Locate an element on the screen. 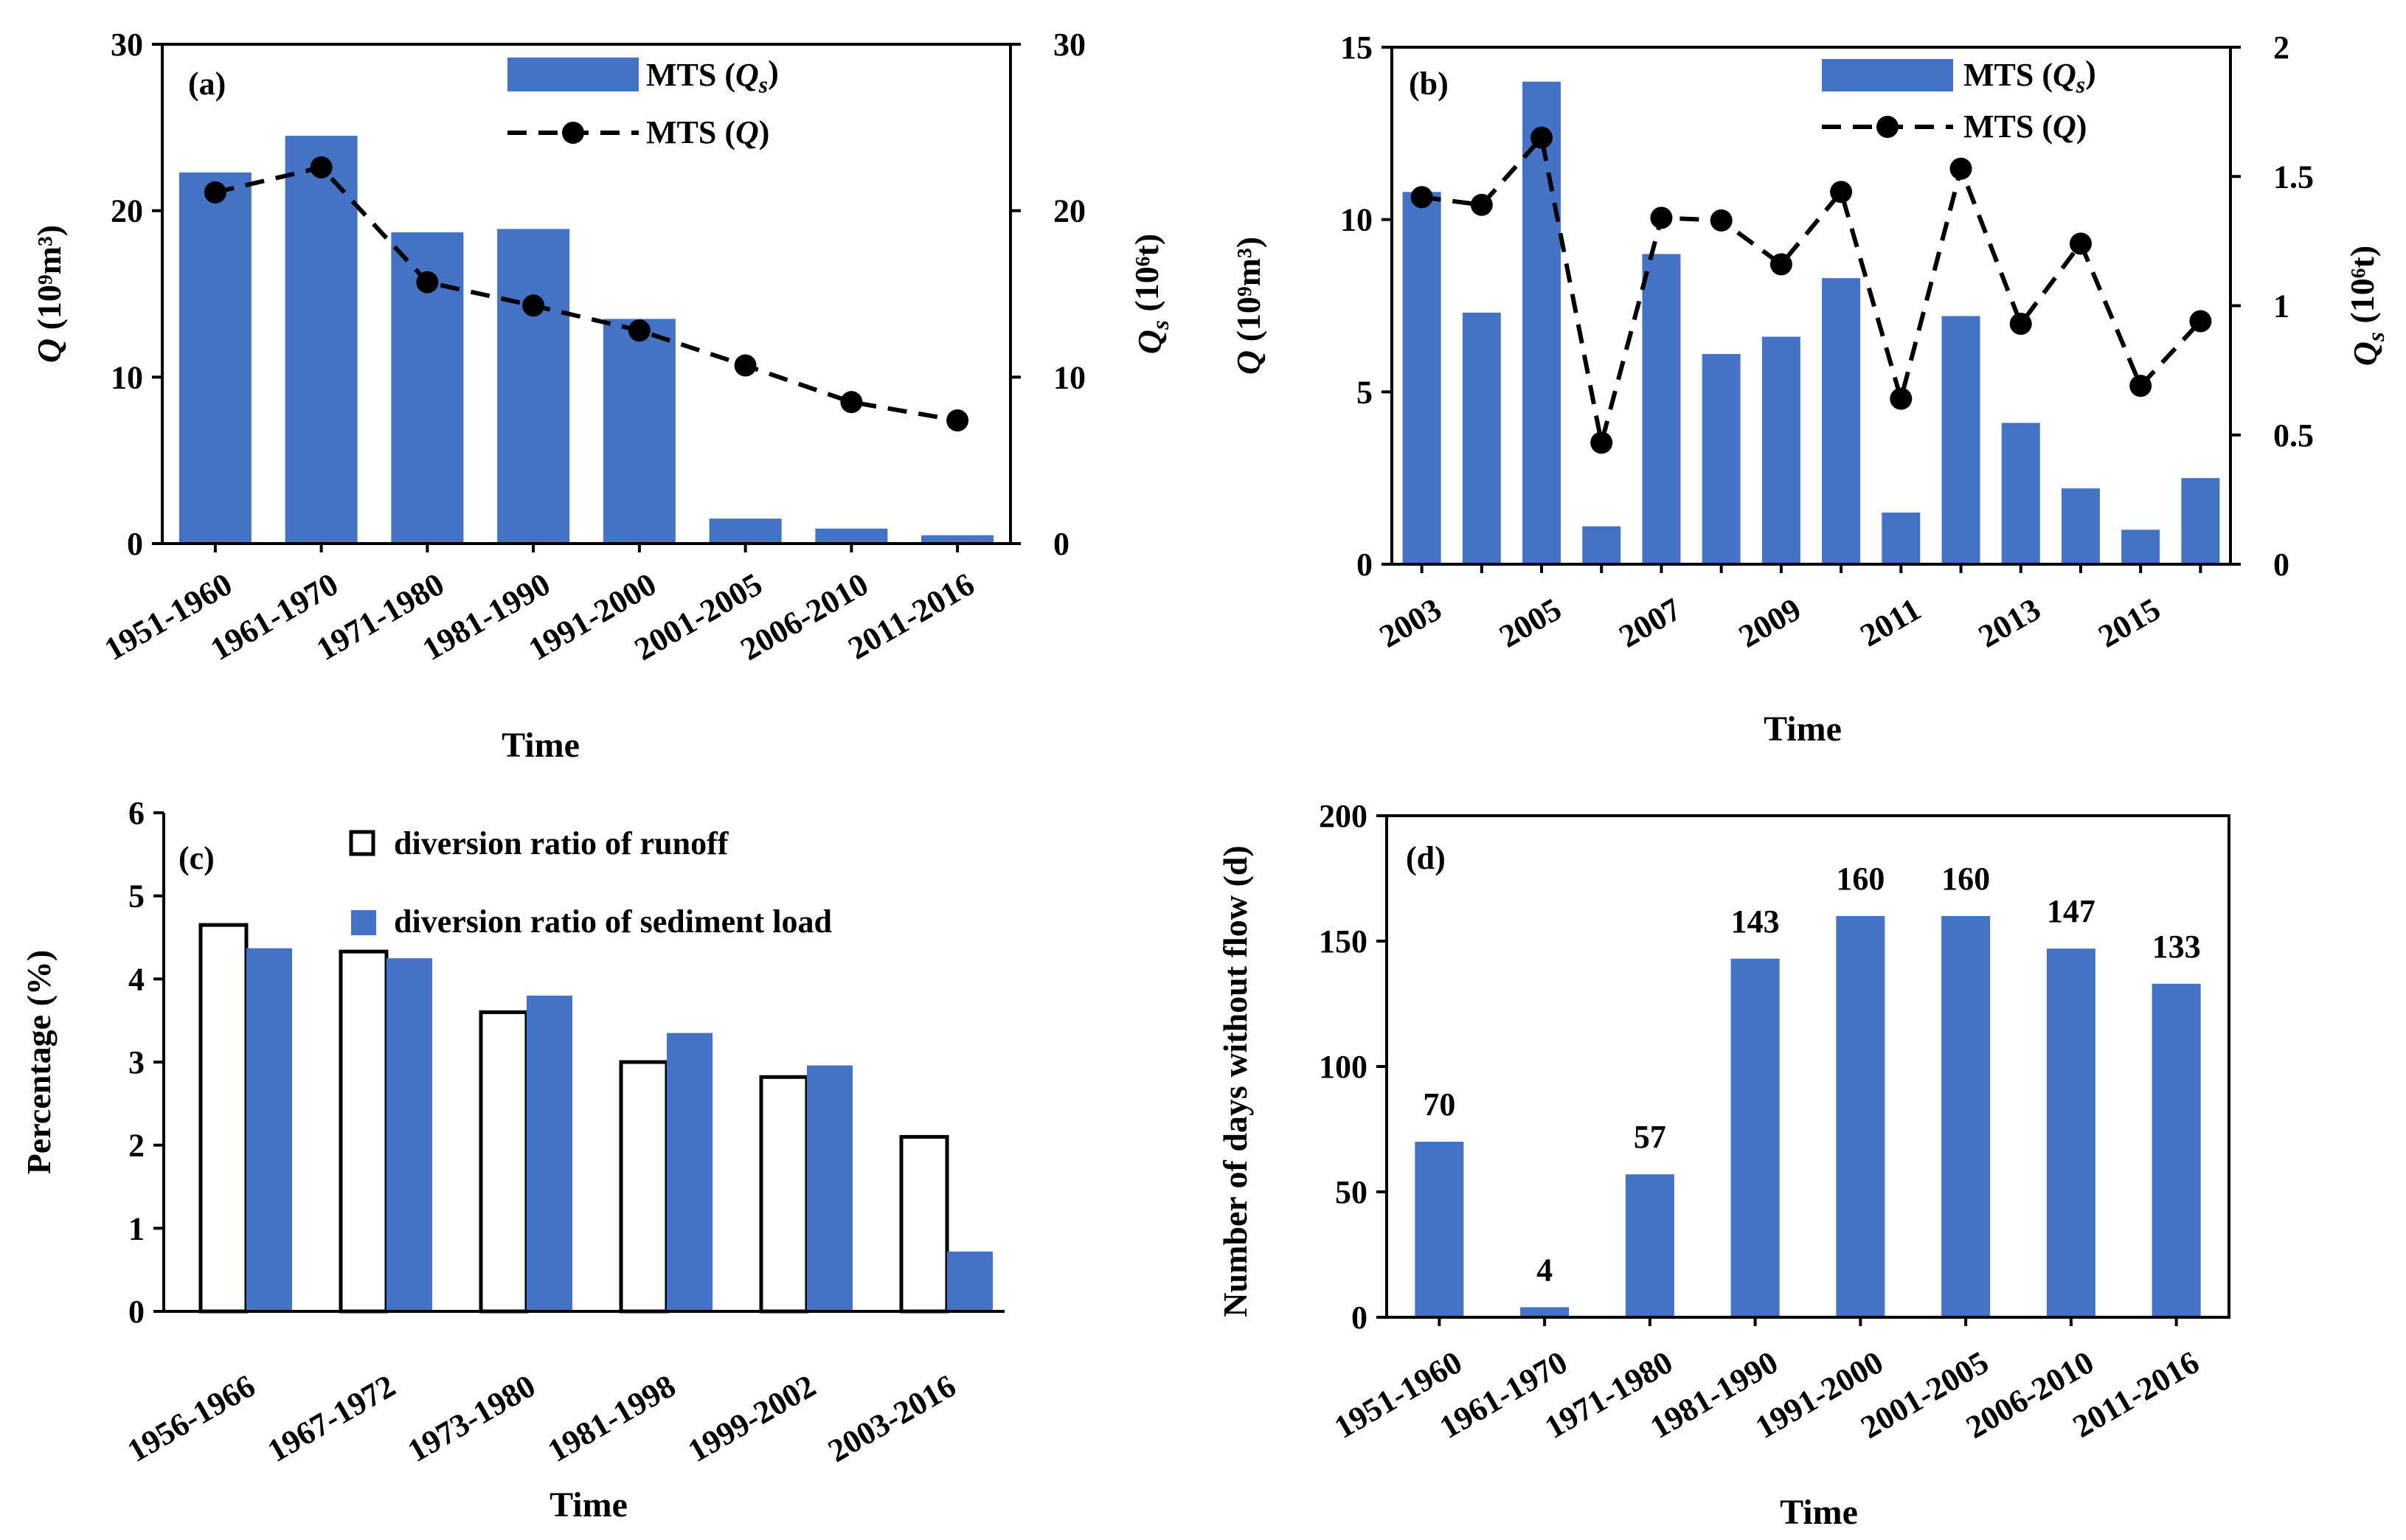  panel-a-plot-frame is located at coordinates (586, 294).